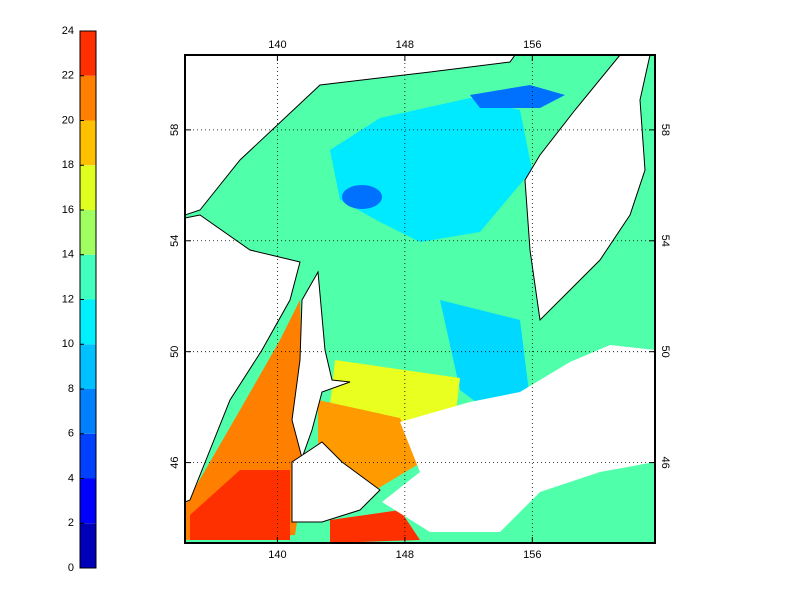  I want to click on colorbar-tick-label: 20, so click(68, 120).